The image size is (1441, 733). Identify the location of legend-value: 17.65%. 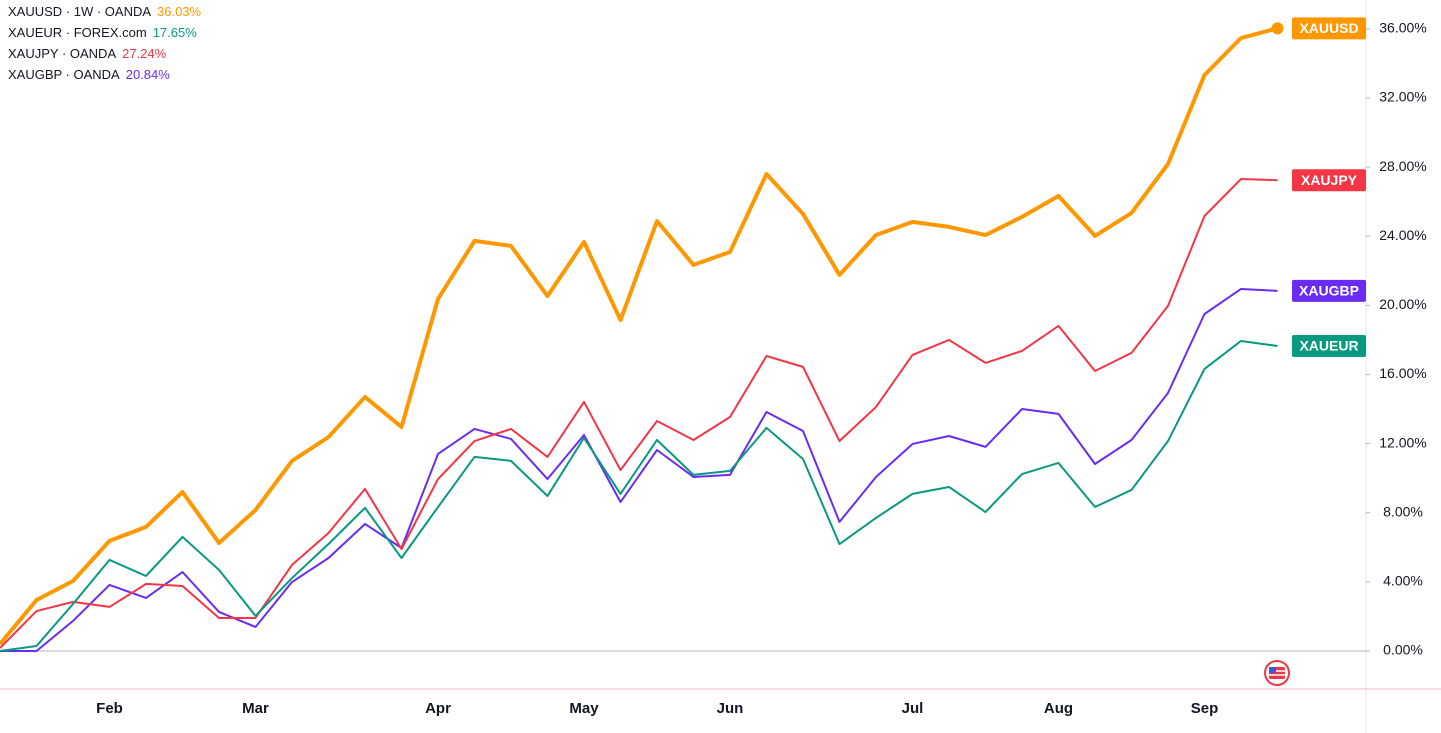
(175, 32).